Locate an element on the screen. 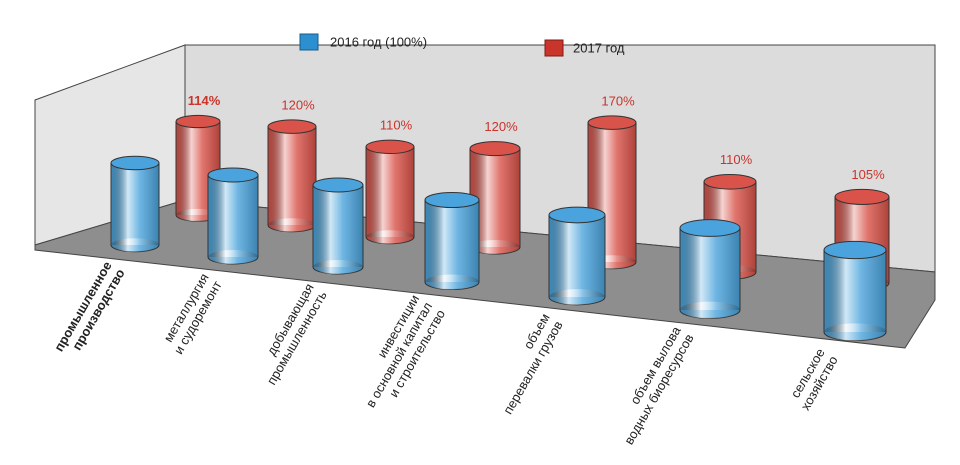 The width and height of the screenshot is (960, 465). x-tick-label: объем выловаводных биоресурсов is located at coordinates (653, 385).